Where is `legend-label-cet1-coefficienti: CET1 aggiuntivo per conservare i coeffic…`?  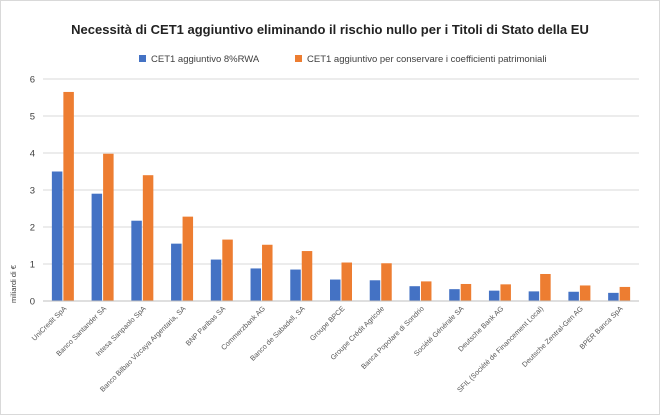 legend-label-cet1-coefficienti: CET1 aggiuntivo per conservare i coeffic… is located at coordinates (427, 59).